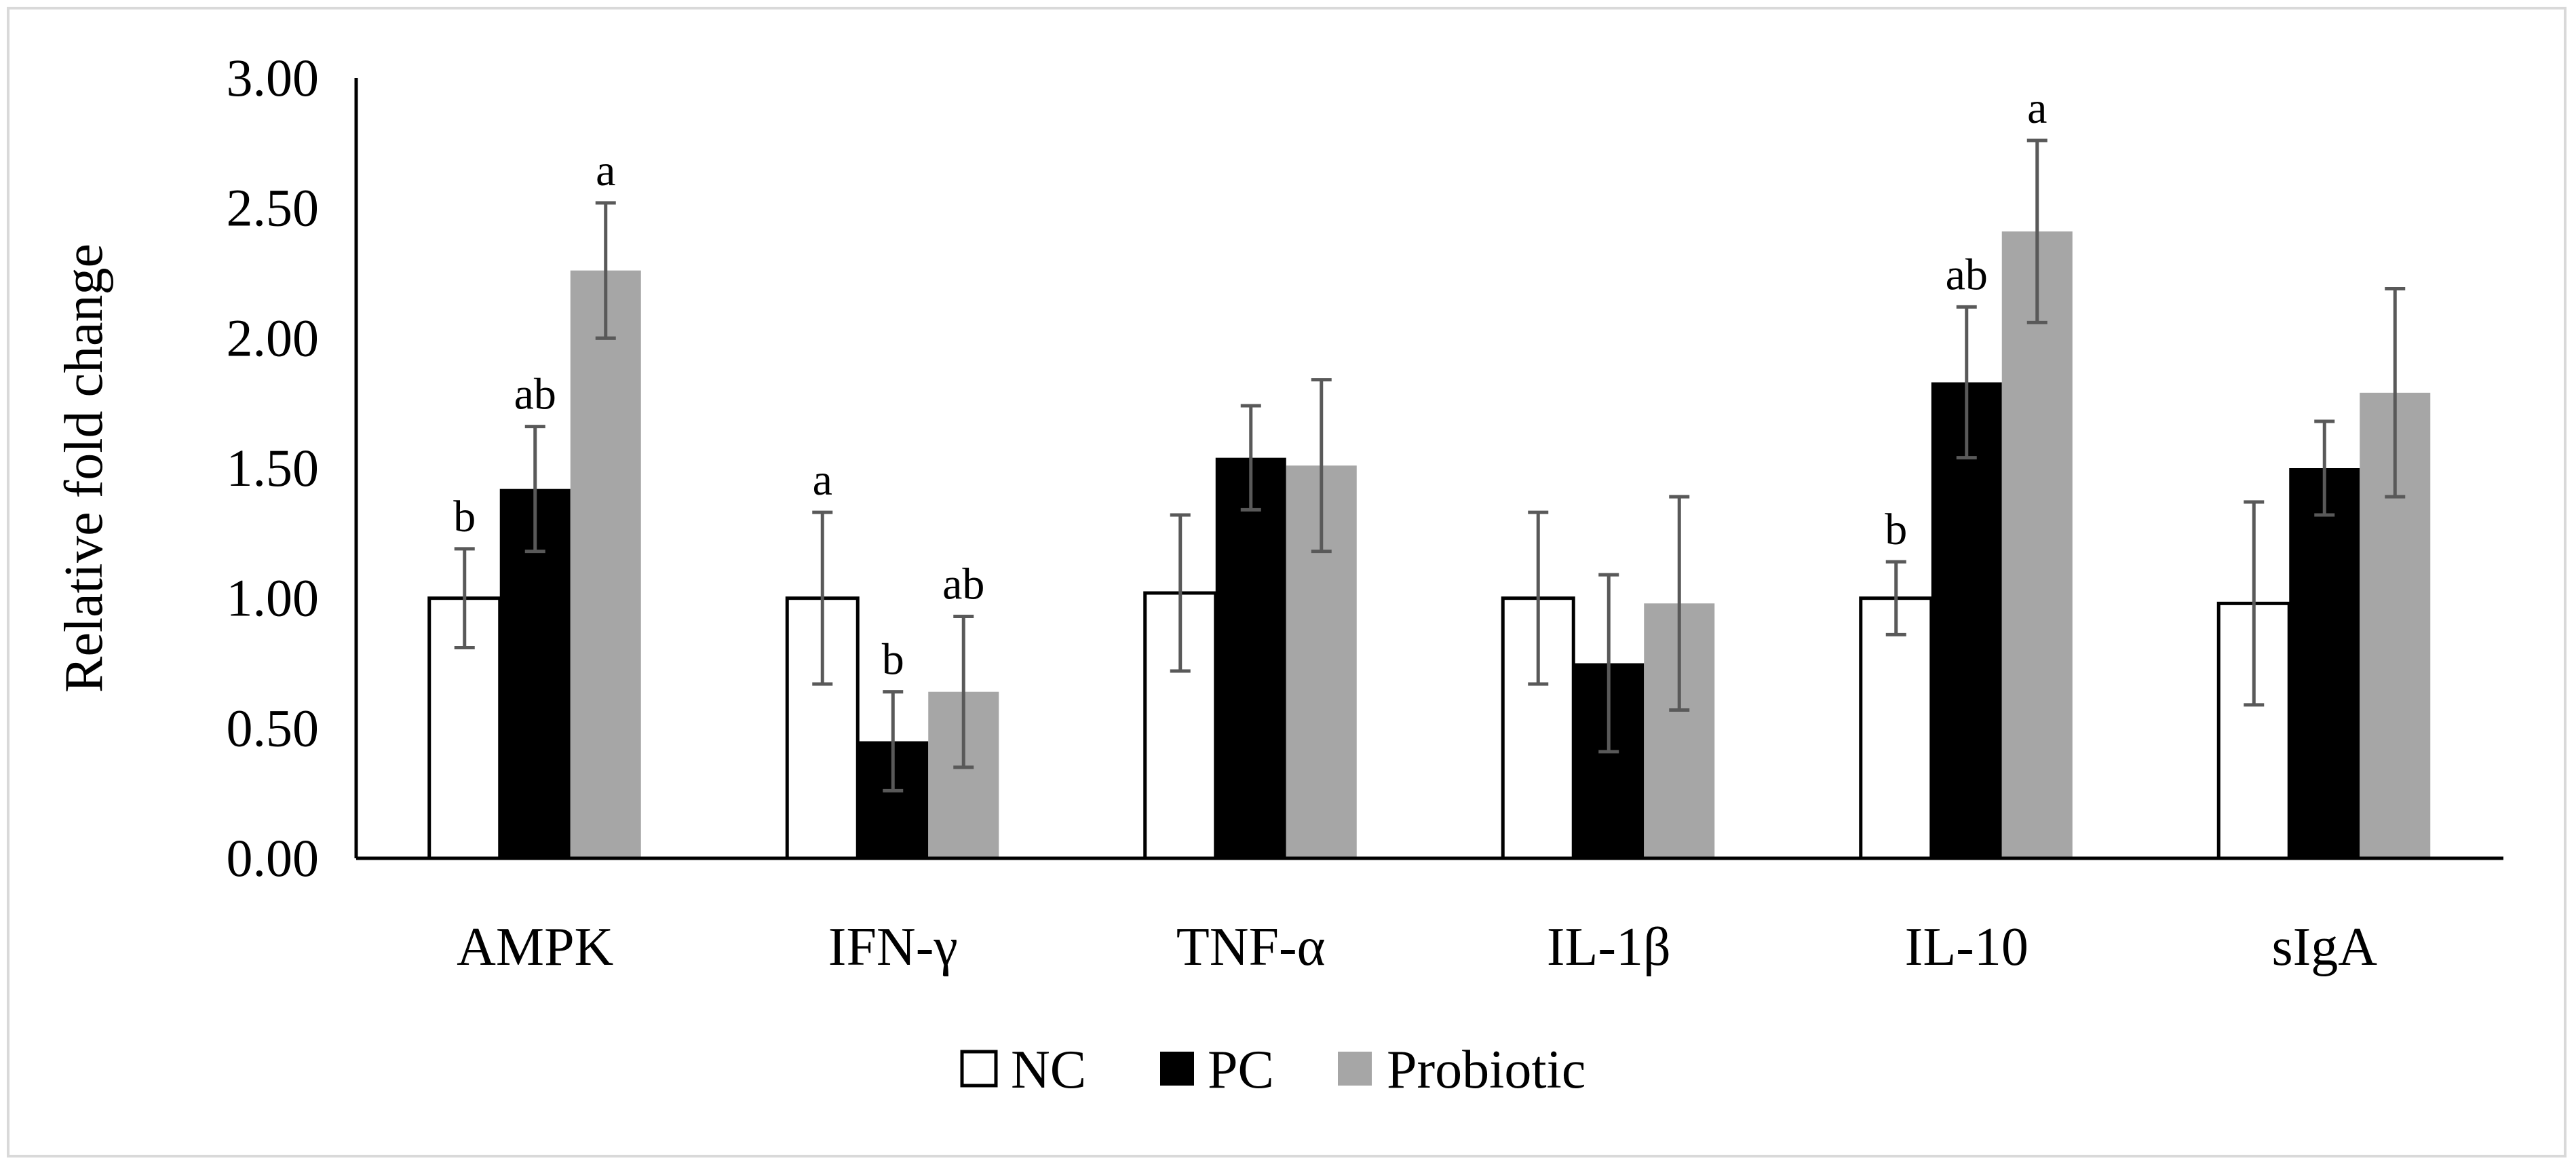  What do you see at coordinates (1609, 947) in the screenshot?
I see `x-tick-label: IL-1β` at bounding box center [1609, 947].